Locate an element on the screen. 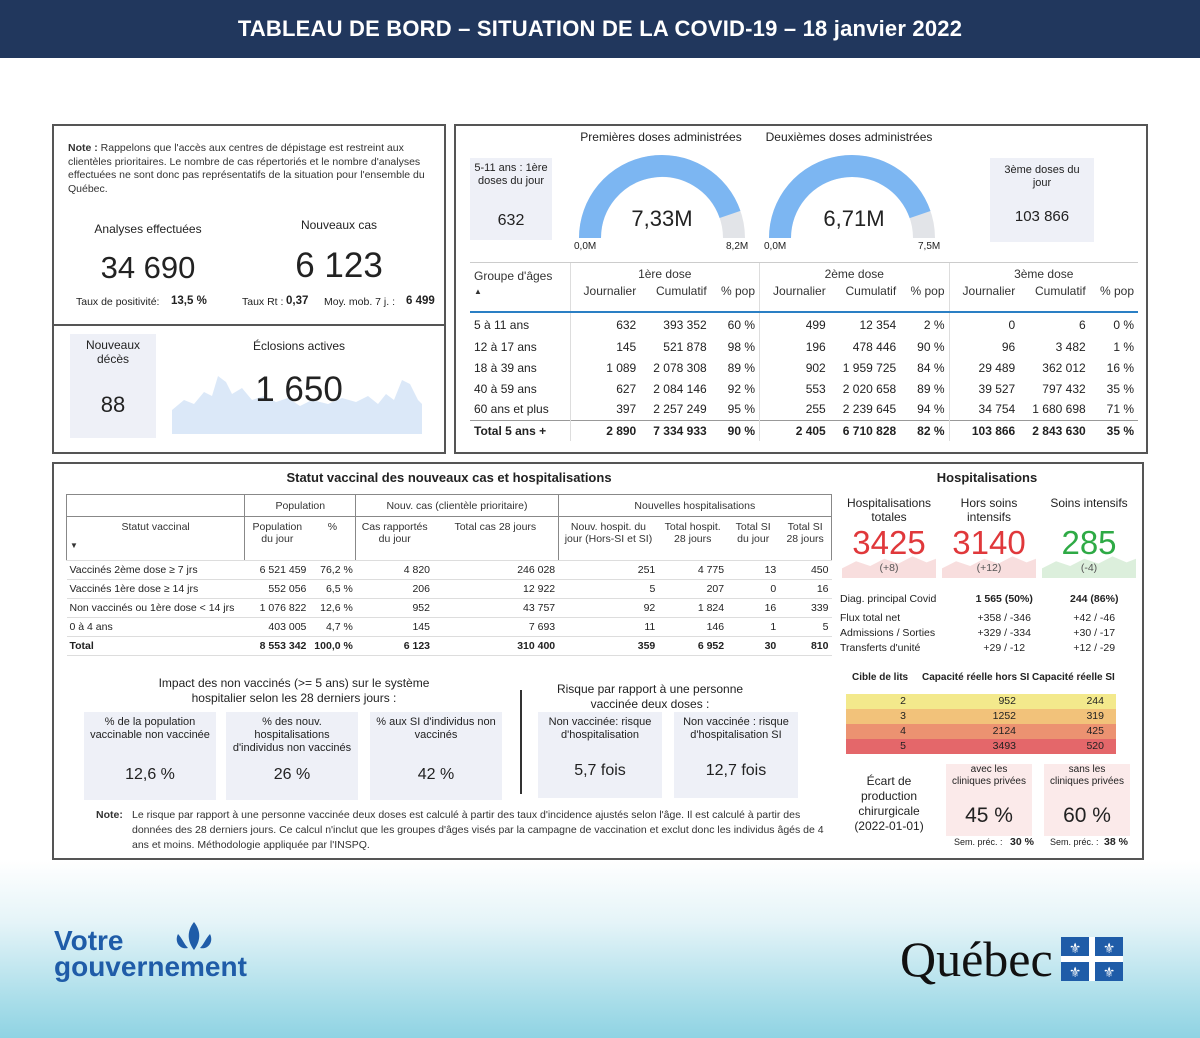 The width and height of the screenshot is (1200, 1038). table-cell: 2 239 645 is located at coordinates (869, 409).